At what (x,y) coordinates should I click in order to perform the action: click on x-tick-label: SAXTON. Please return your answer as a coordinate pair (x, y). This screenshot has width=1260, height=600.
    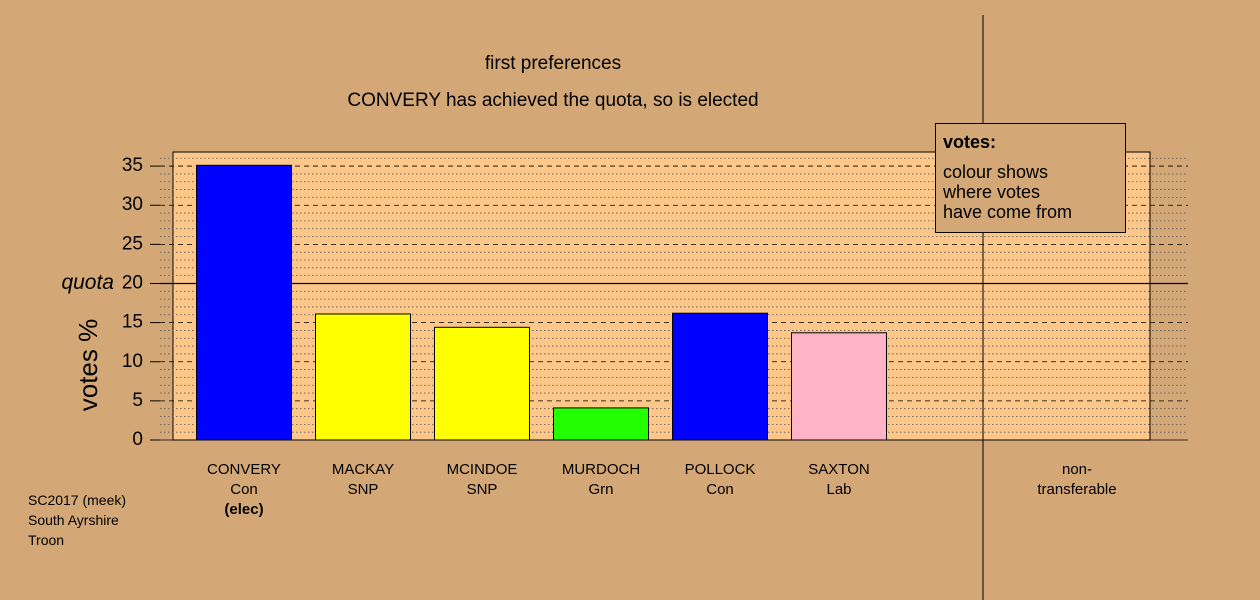
    Looking at the image, I should click on (839, 469).